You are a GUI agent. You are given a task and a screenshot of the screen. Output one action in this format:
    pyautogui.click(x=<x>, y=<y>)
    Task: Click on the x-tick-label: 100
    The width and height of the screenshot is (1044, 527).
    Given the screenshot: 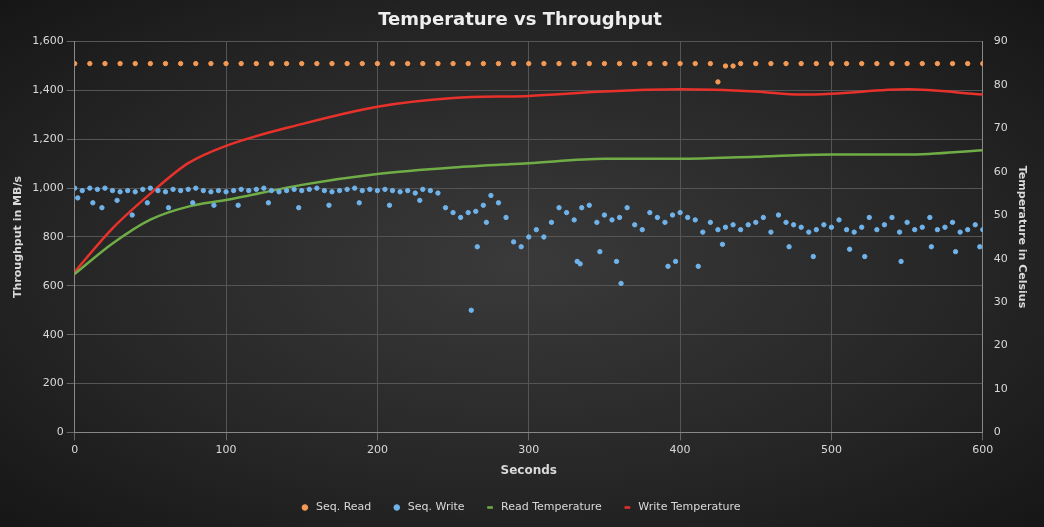 What is the action you would take?
    pyautogui.click(x=226, y=449)
    